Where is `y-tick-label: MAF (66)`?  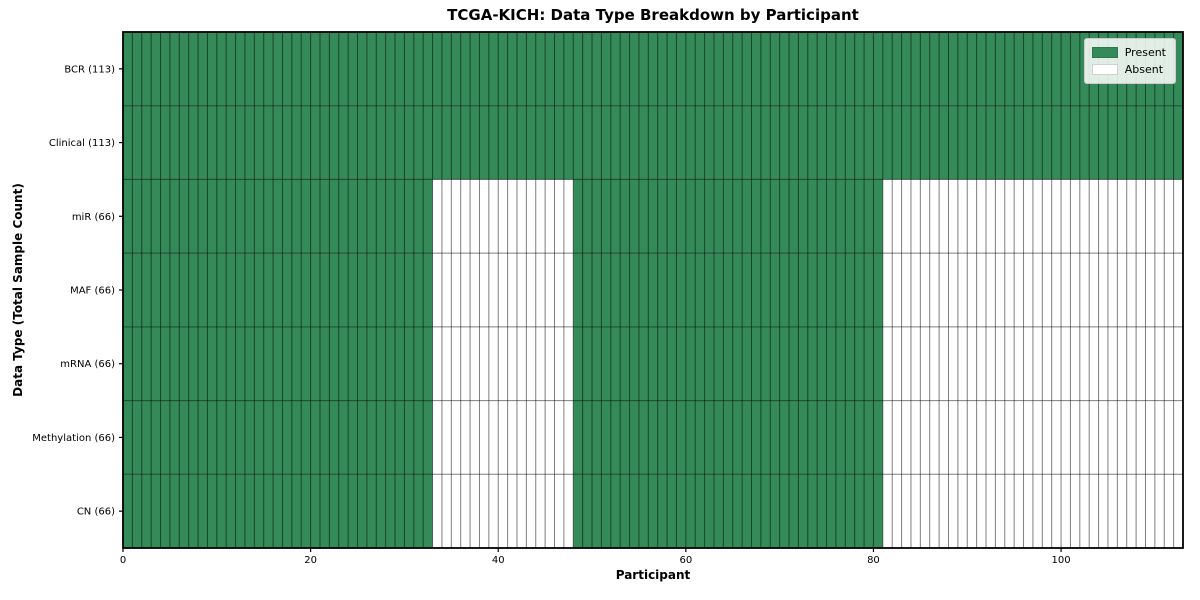
y-tick-label: MAF (66) is located at coordinates (92, 291).